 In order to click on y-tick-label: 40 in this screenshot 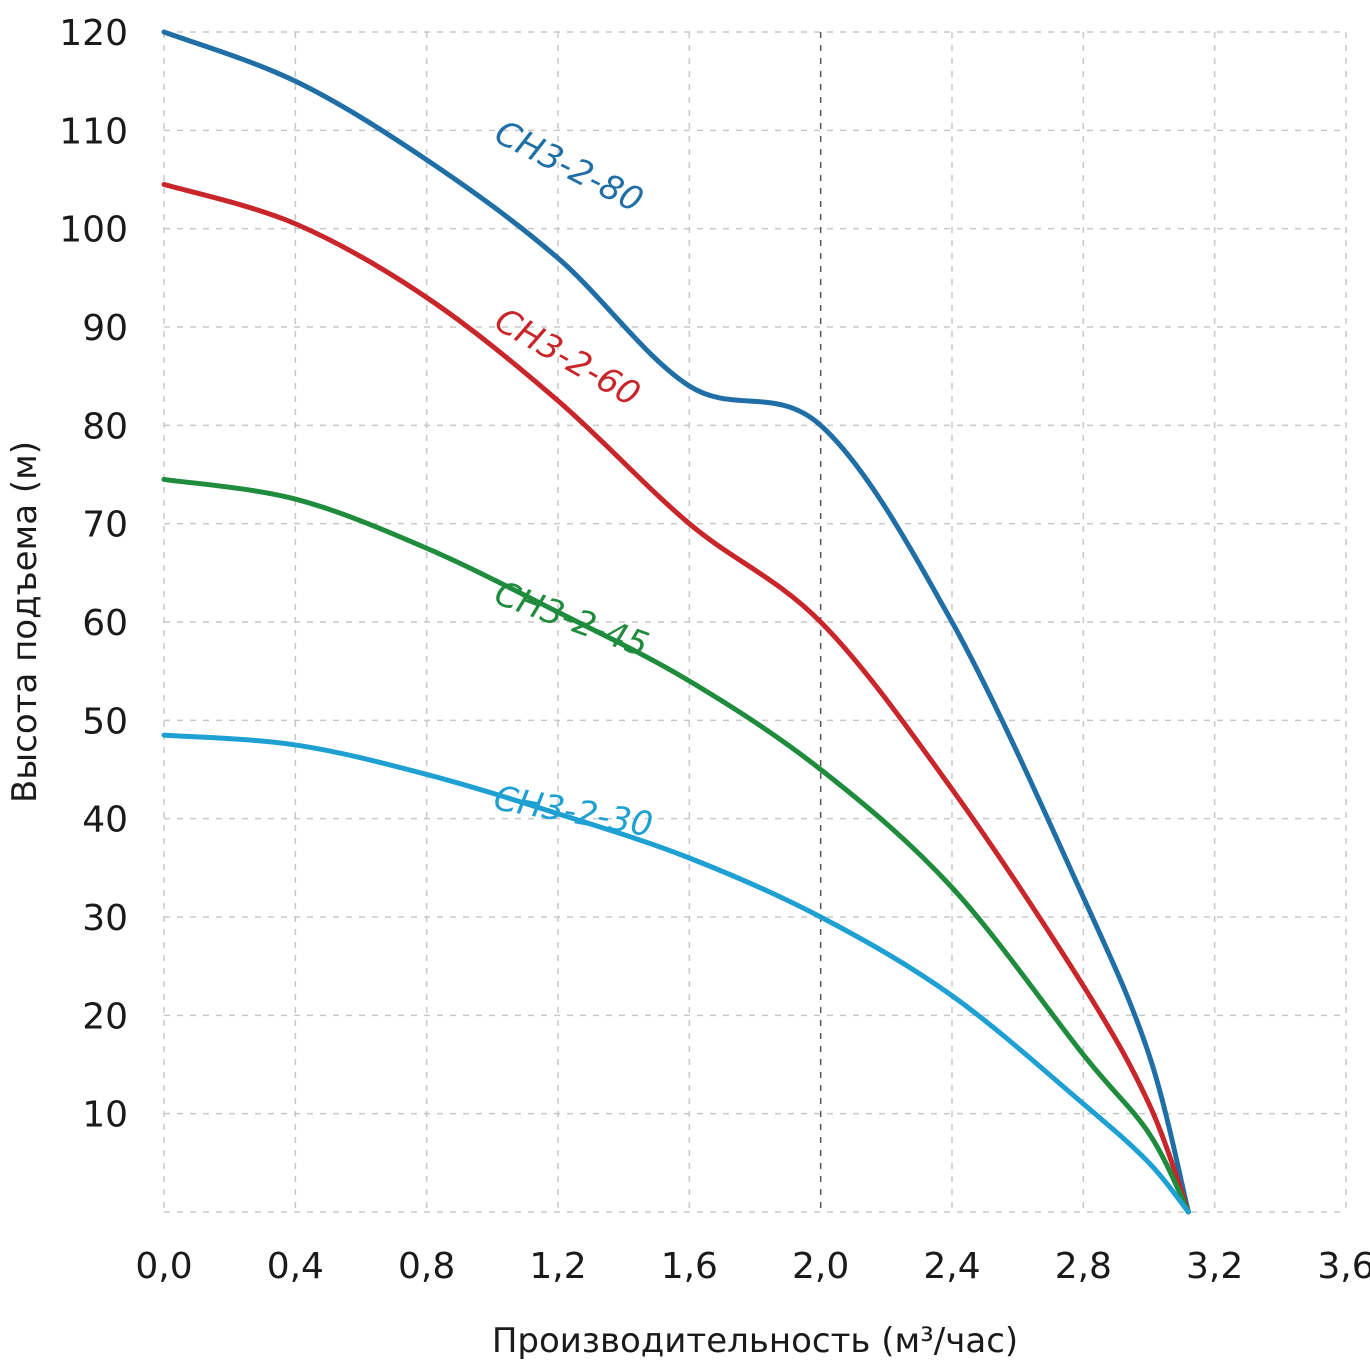, I will do `click(105, 820)`.